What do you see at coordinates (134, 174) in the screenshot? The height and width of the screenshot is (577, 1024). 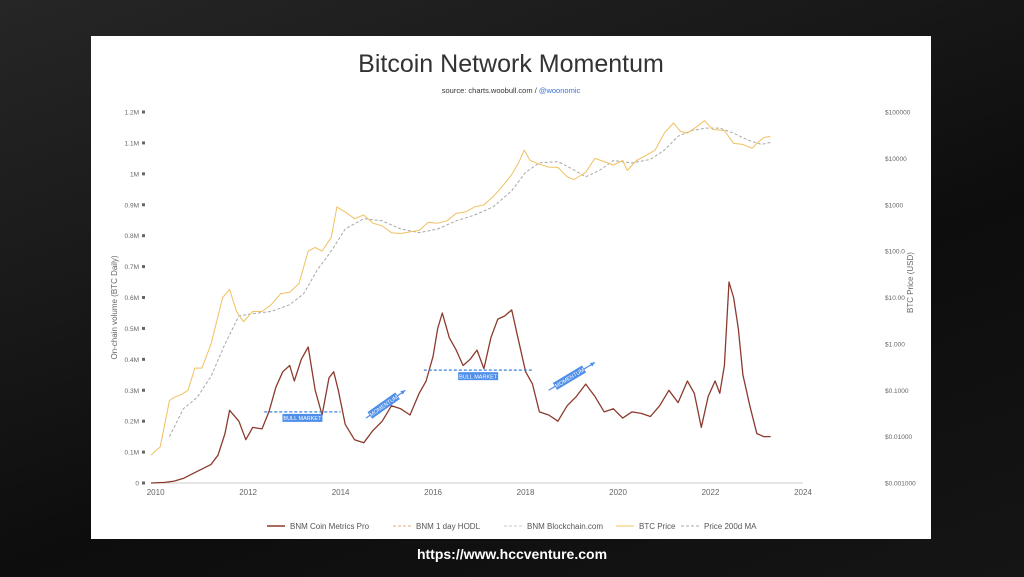 I see `y-left-tick-label: 1M` at bounding box center [134, 174].